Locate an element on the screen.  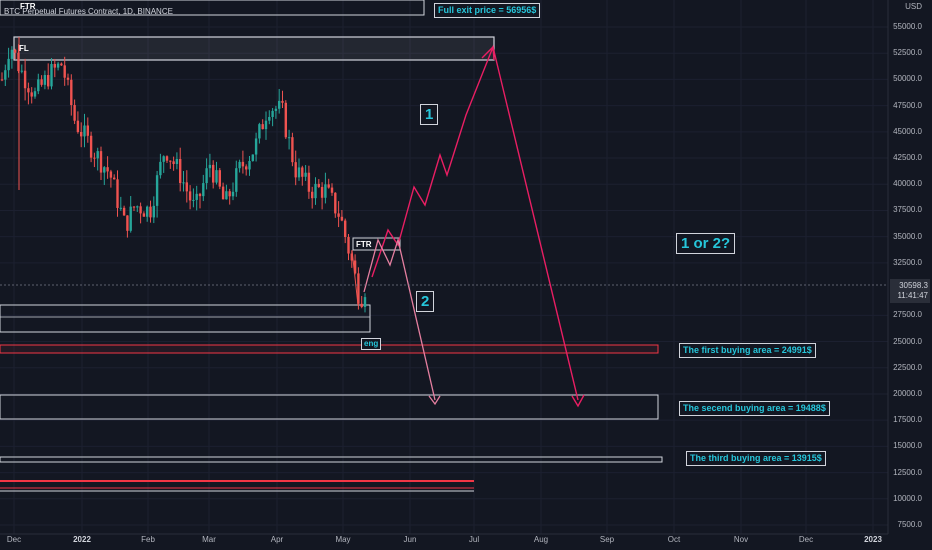
time-tick: Sep is located at coordinates (607, 539).